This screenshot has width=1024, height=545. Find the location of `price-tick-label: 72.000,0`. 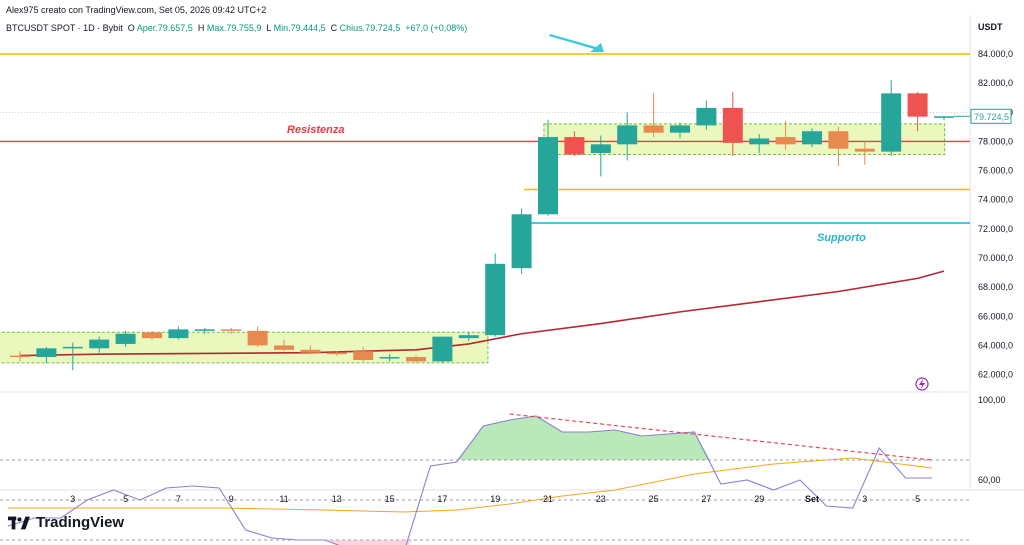

price-tick-label: 72.000,0 is located at coordinates (995, 229).